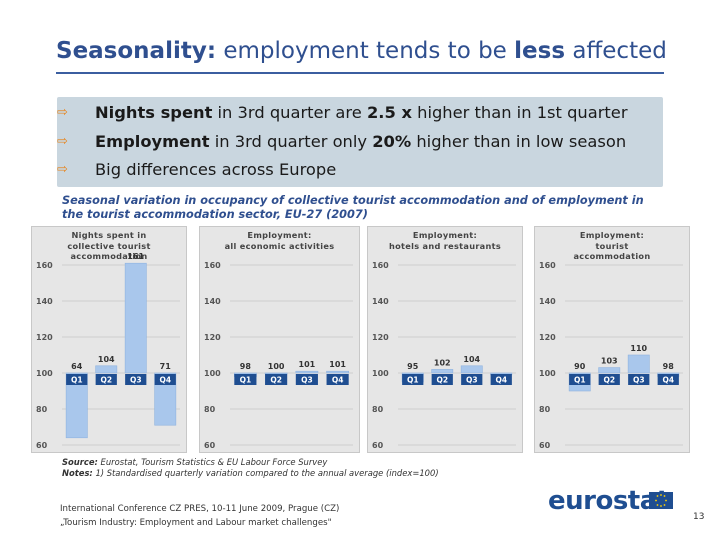  I want to click on value-label: 95, so click(413, 366).